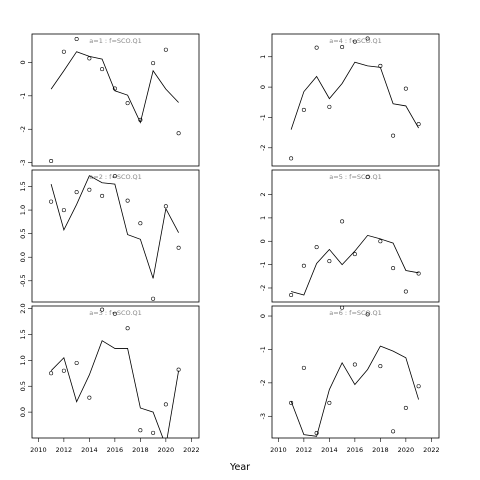  What do you see at coordinates (115, 41) in the screenshot?
I see `panel-title: a=1 : f=SCO.Q1` at bounding box center [115, 41].